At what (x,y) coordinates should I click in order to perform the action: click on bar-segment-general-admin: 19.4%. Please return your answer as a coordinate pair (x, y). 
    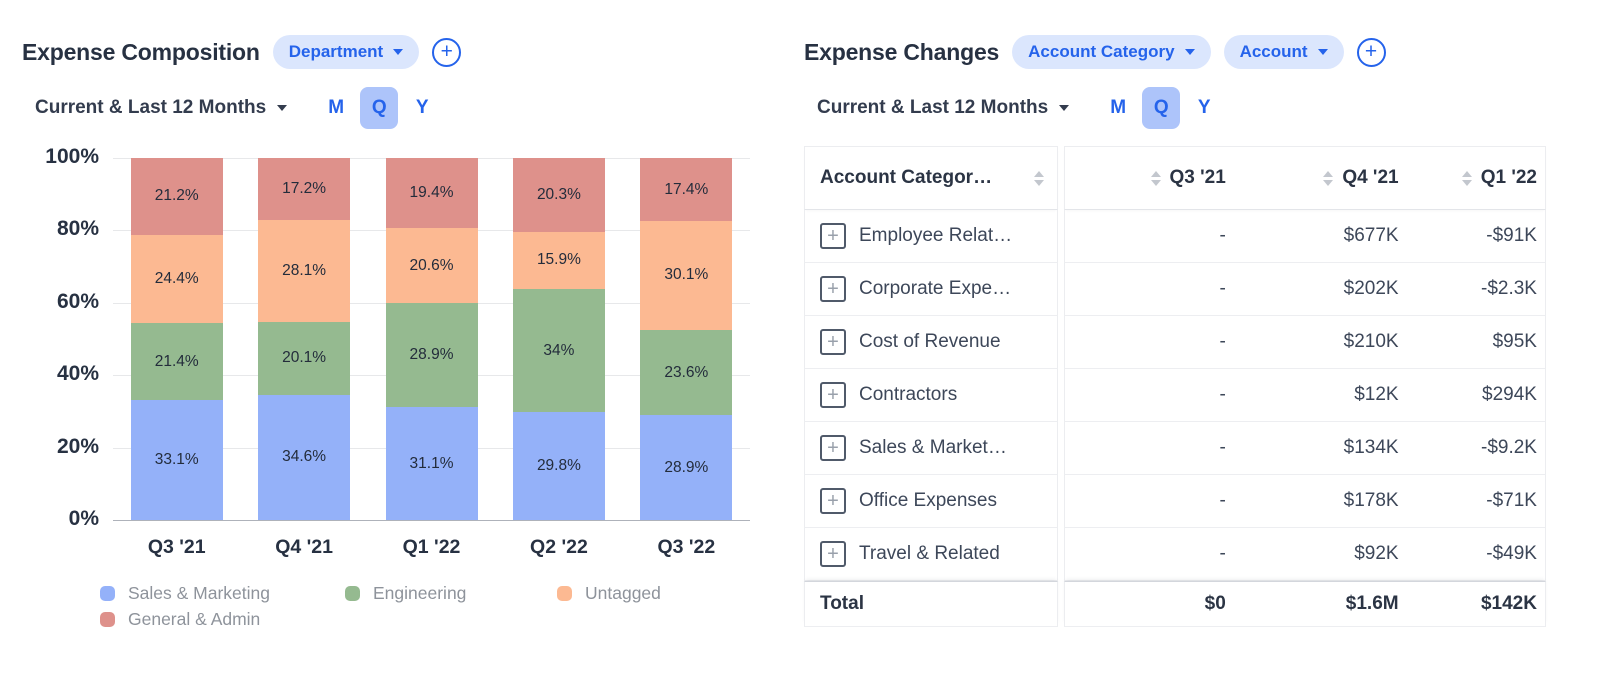
    Looking at the image, I should click on (431, 193).